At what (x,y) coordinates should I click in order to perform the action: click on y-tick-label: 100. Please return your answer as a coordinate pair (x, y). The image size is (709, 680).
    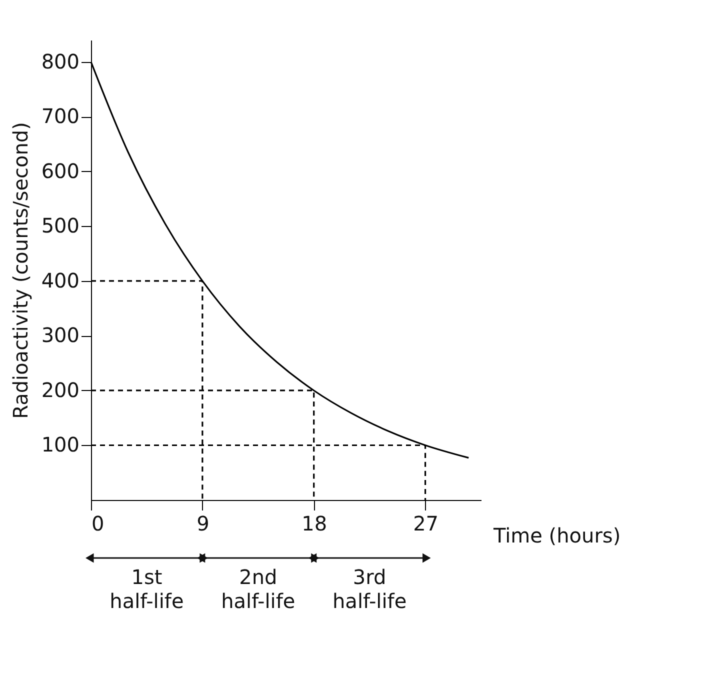
    Looking at the image, I should click on (60, 444).